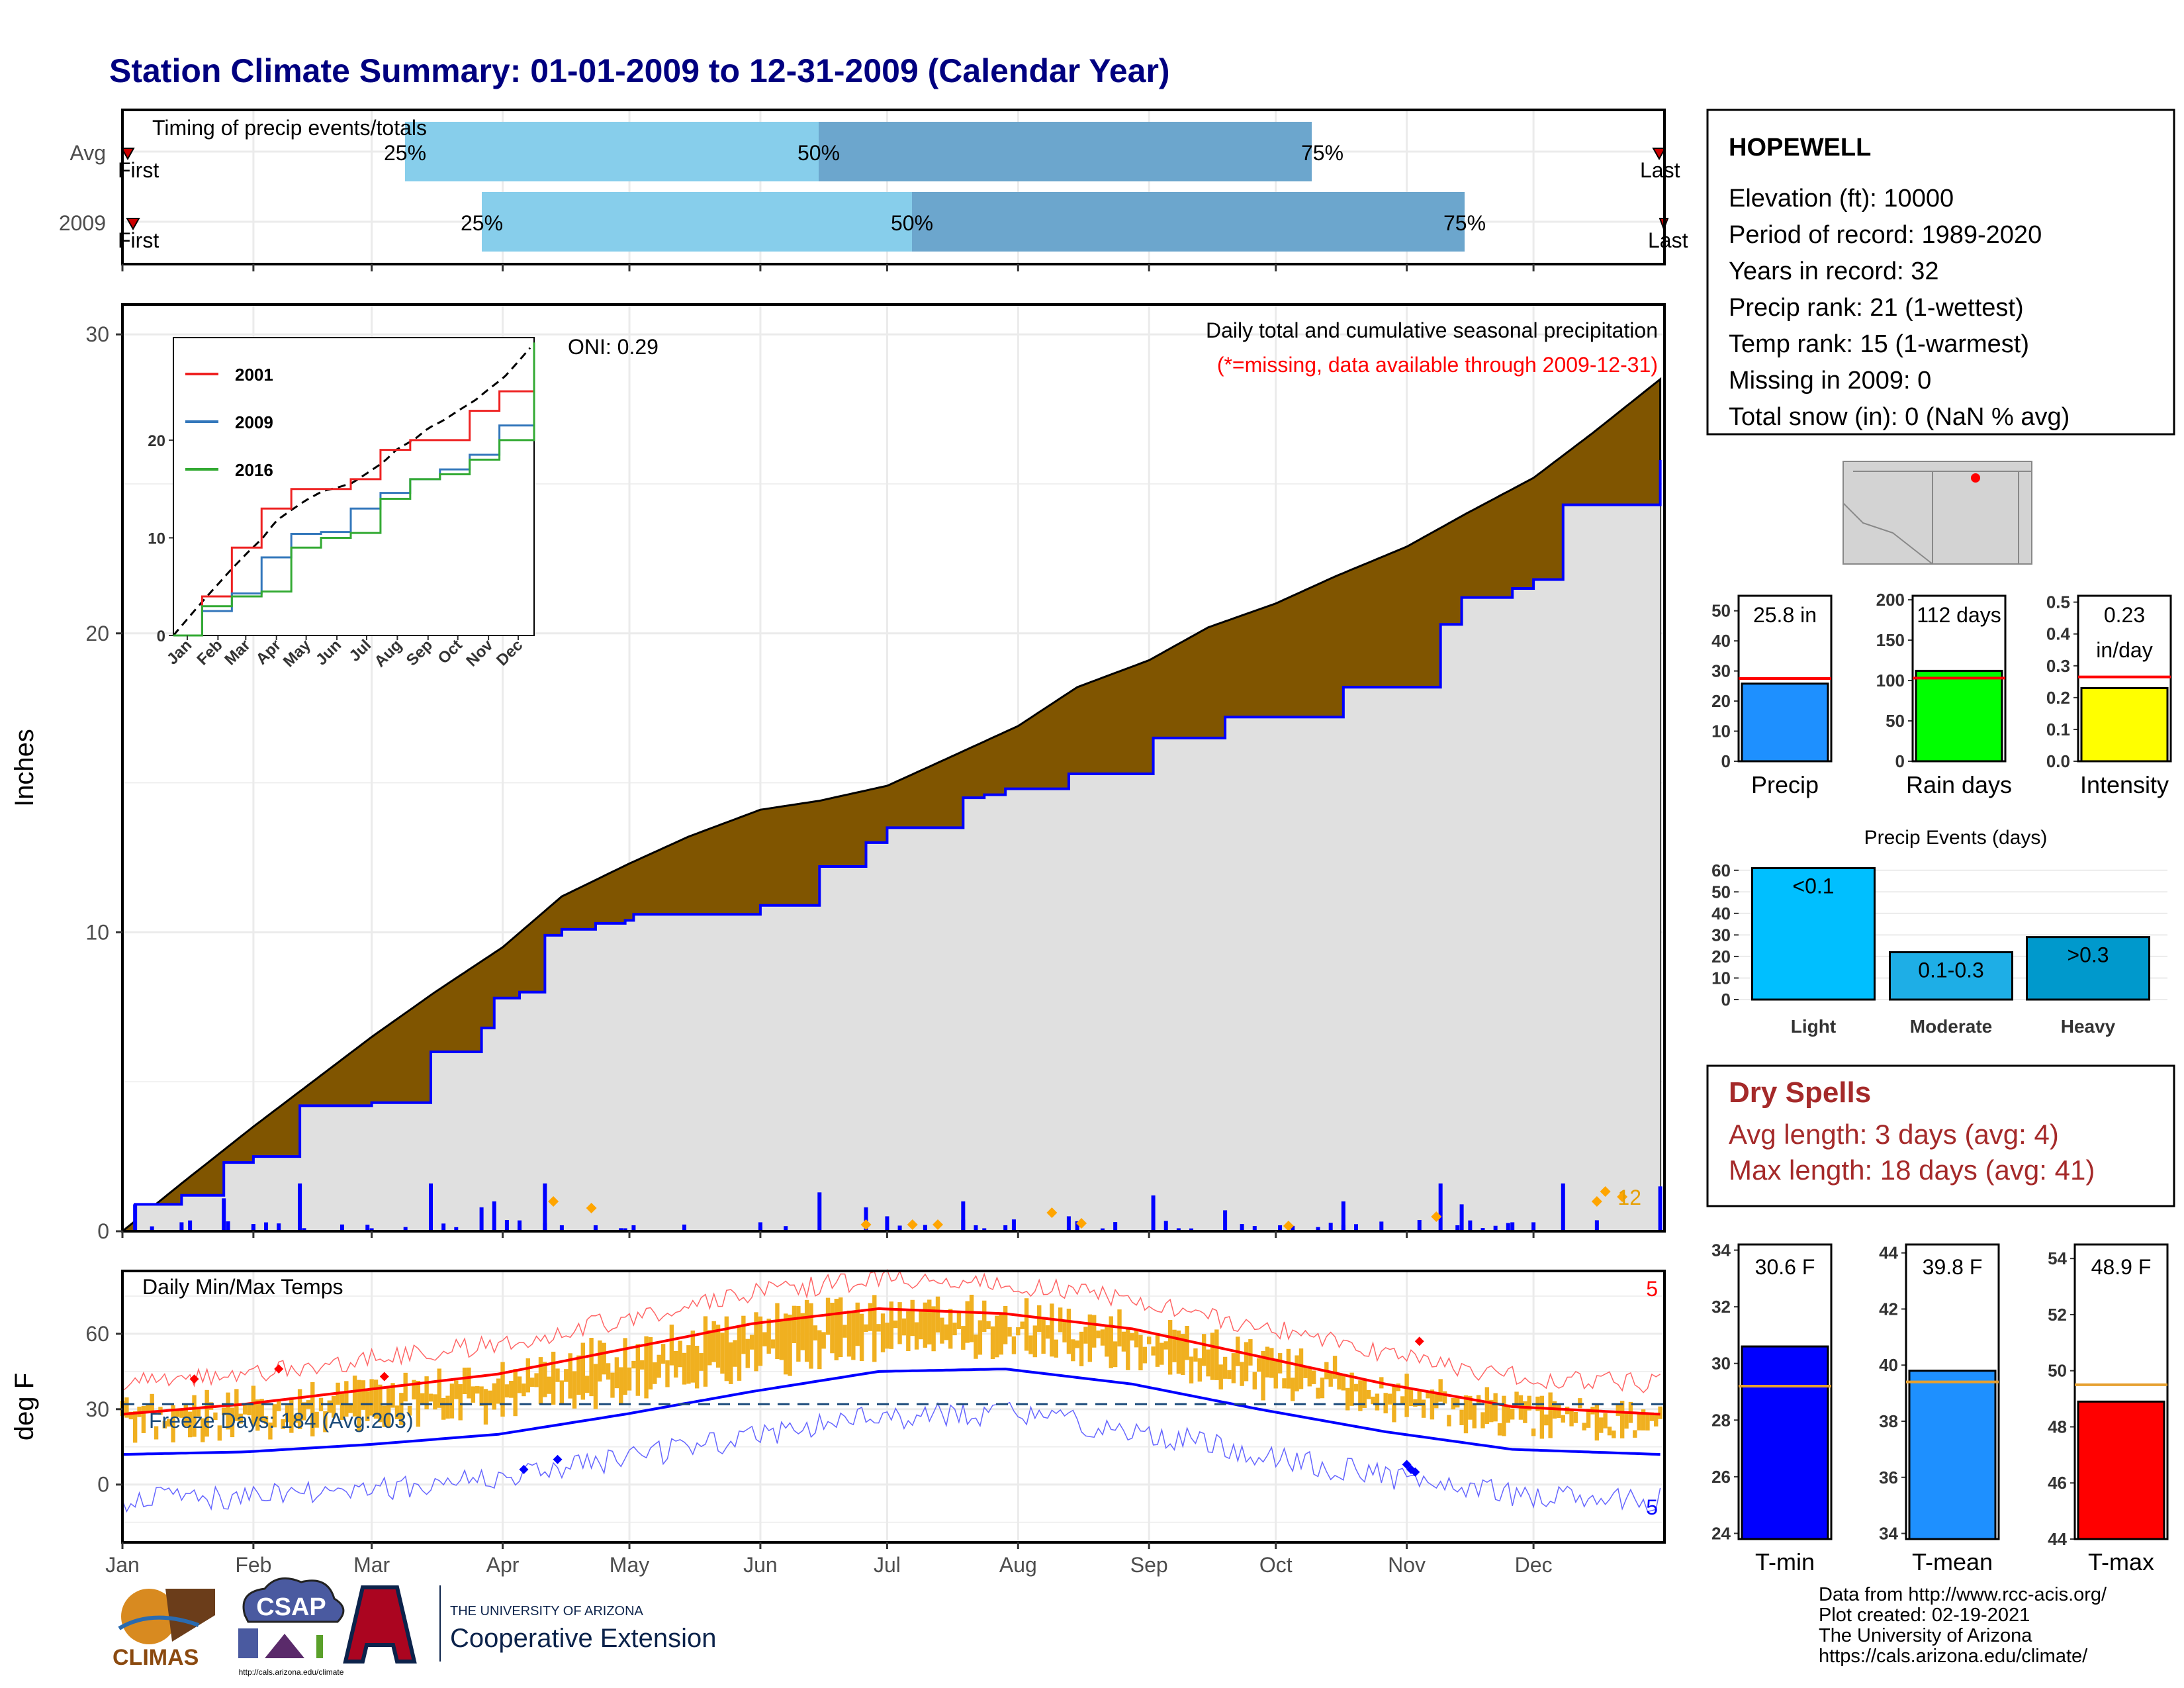 This screenshot has height=1688, width=2184. I want to click on temp-summary-tick-label: 48, so click(2057, 1426).